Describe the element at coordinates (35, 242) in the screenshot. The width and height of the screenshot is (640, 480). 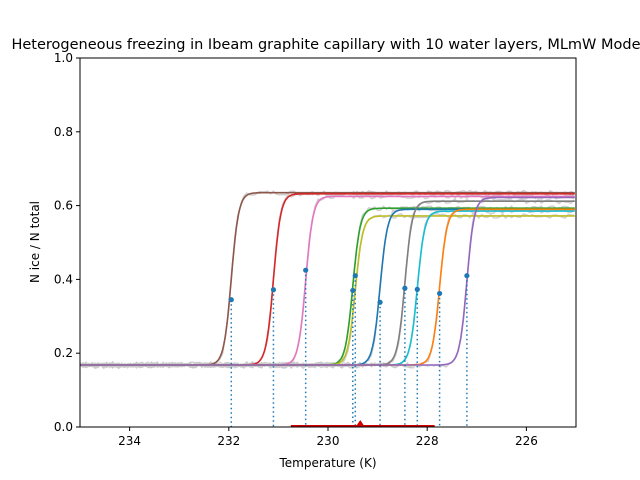
I see `y-axis-label: N ice / N total` at that location.